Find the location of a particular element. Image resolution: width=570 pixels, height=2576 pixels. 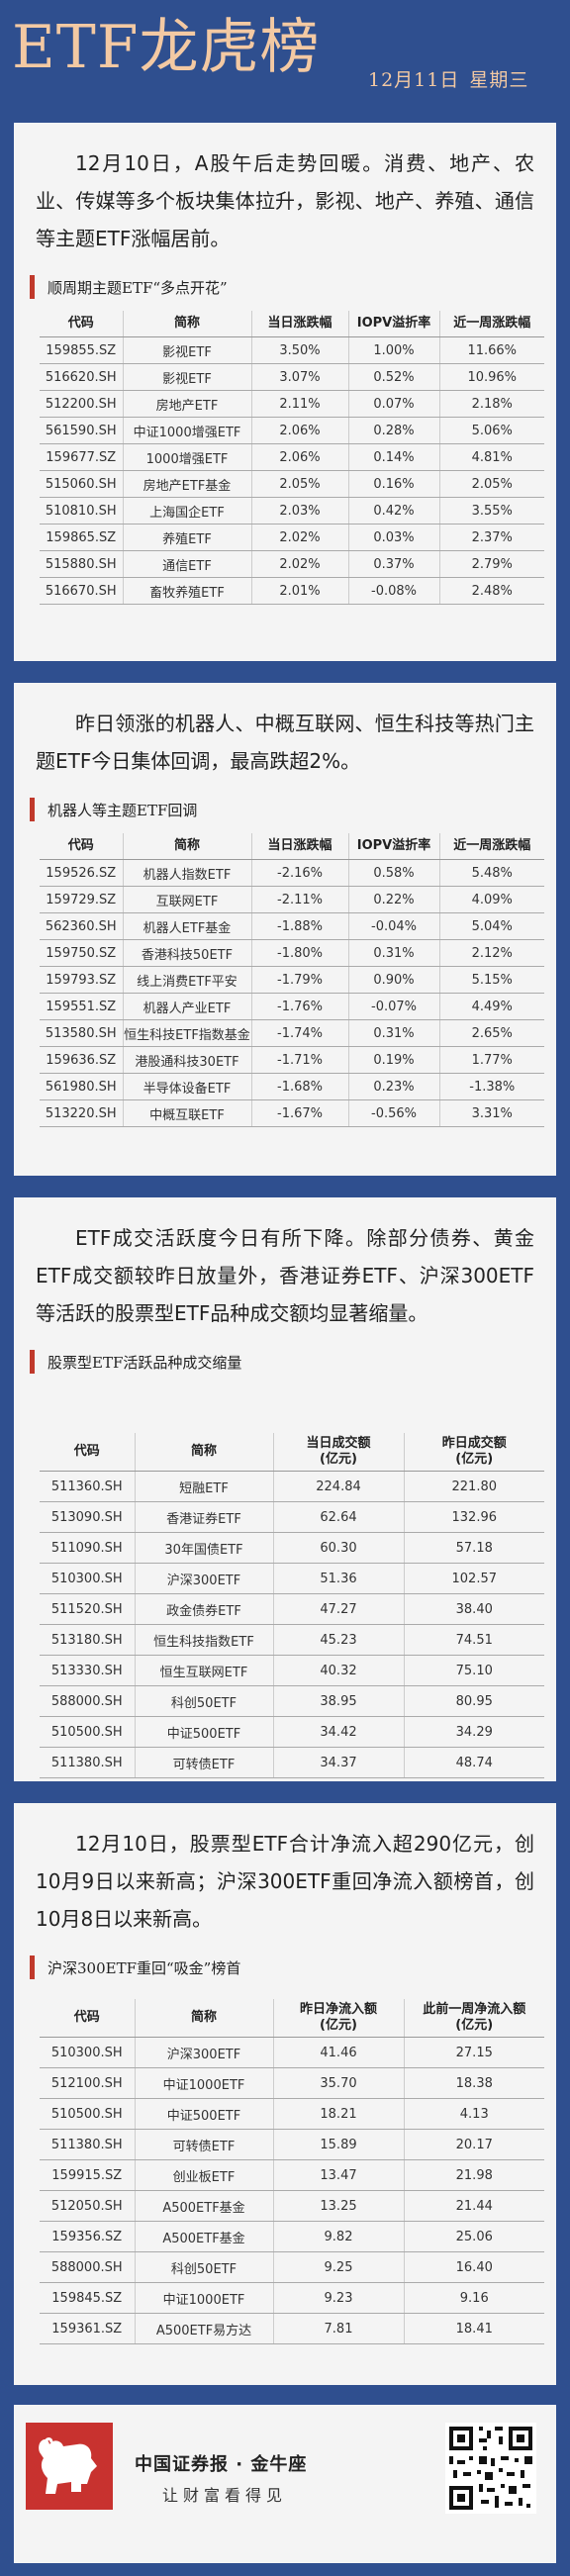

table-row: 513580.SH 恒生科技ETF指数基金 -1.74% 0.31% 2.65% is located at coordinates (292, 1033).